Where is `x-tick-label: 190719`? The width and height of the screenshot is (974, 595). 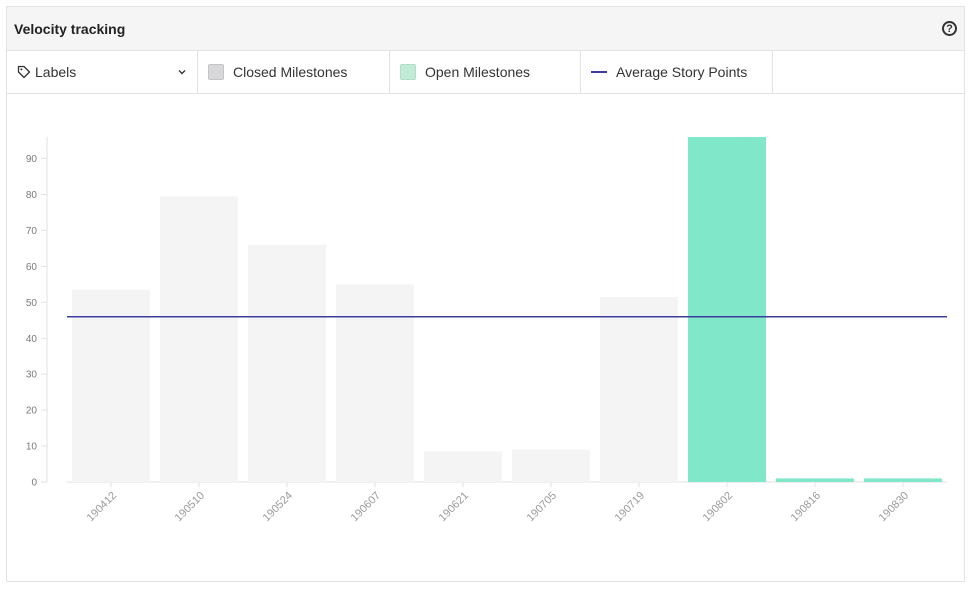 x-tick-label: 190719 is located at coordinates (630, 507).